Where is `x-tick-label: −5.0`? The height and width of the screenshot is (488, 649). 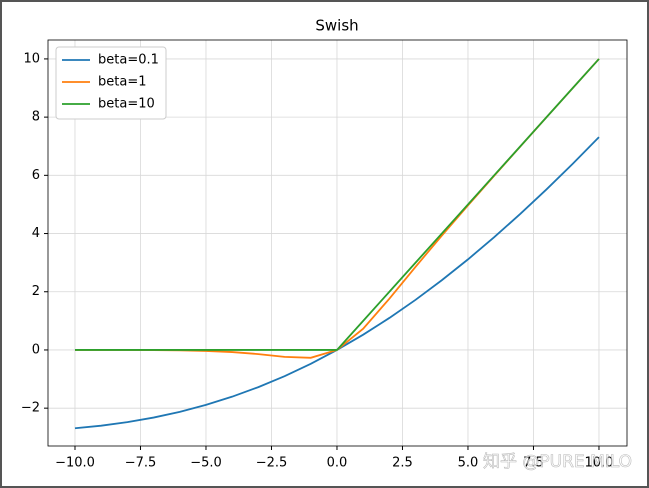 x-tick-label: −5.0 is located at coordinates (206, 463).